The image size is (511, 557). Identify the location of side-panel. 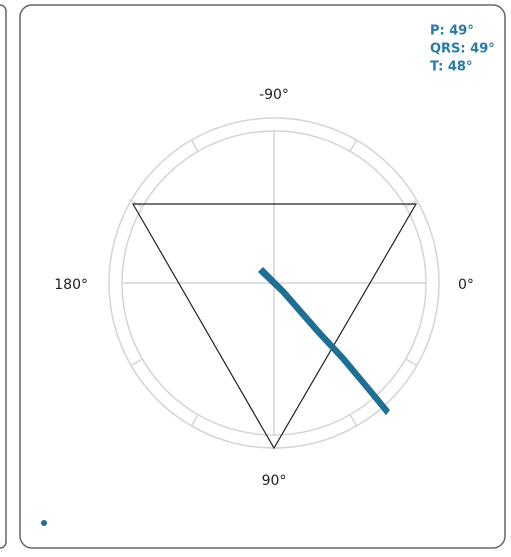
(3, 276).